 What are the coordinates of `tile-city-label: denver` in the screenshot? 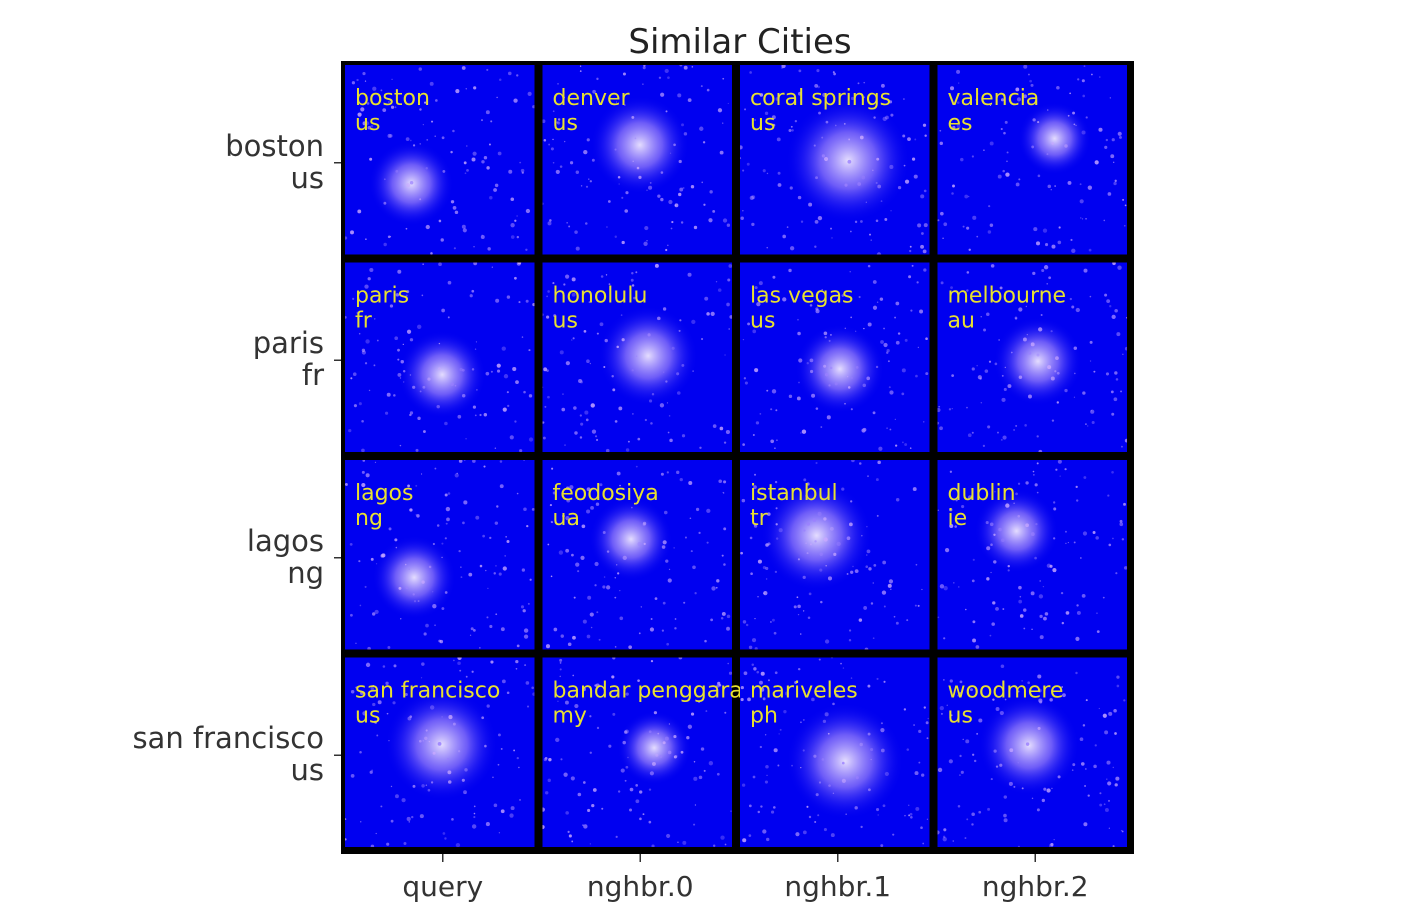 It's located at (592, 98).